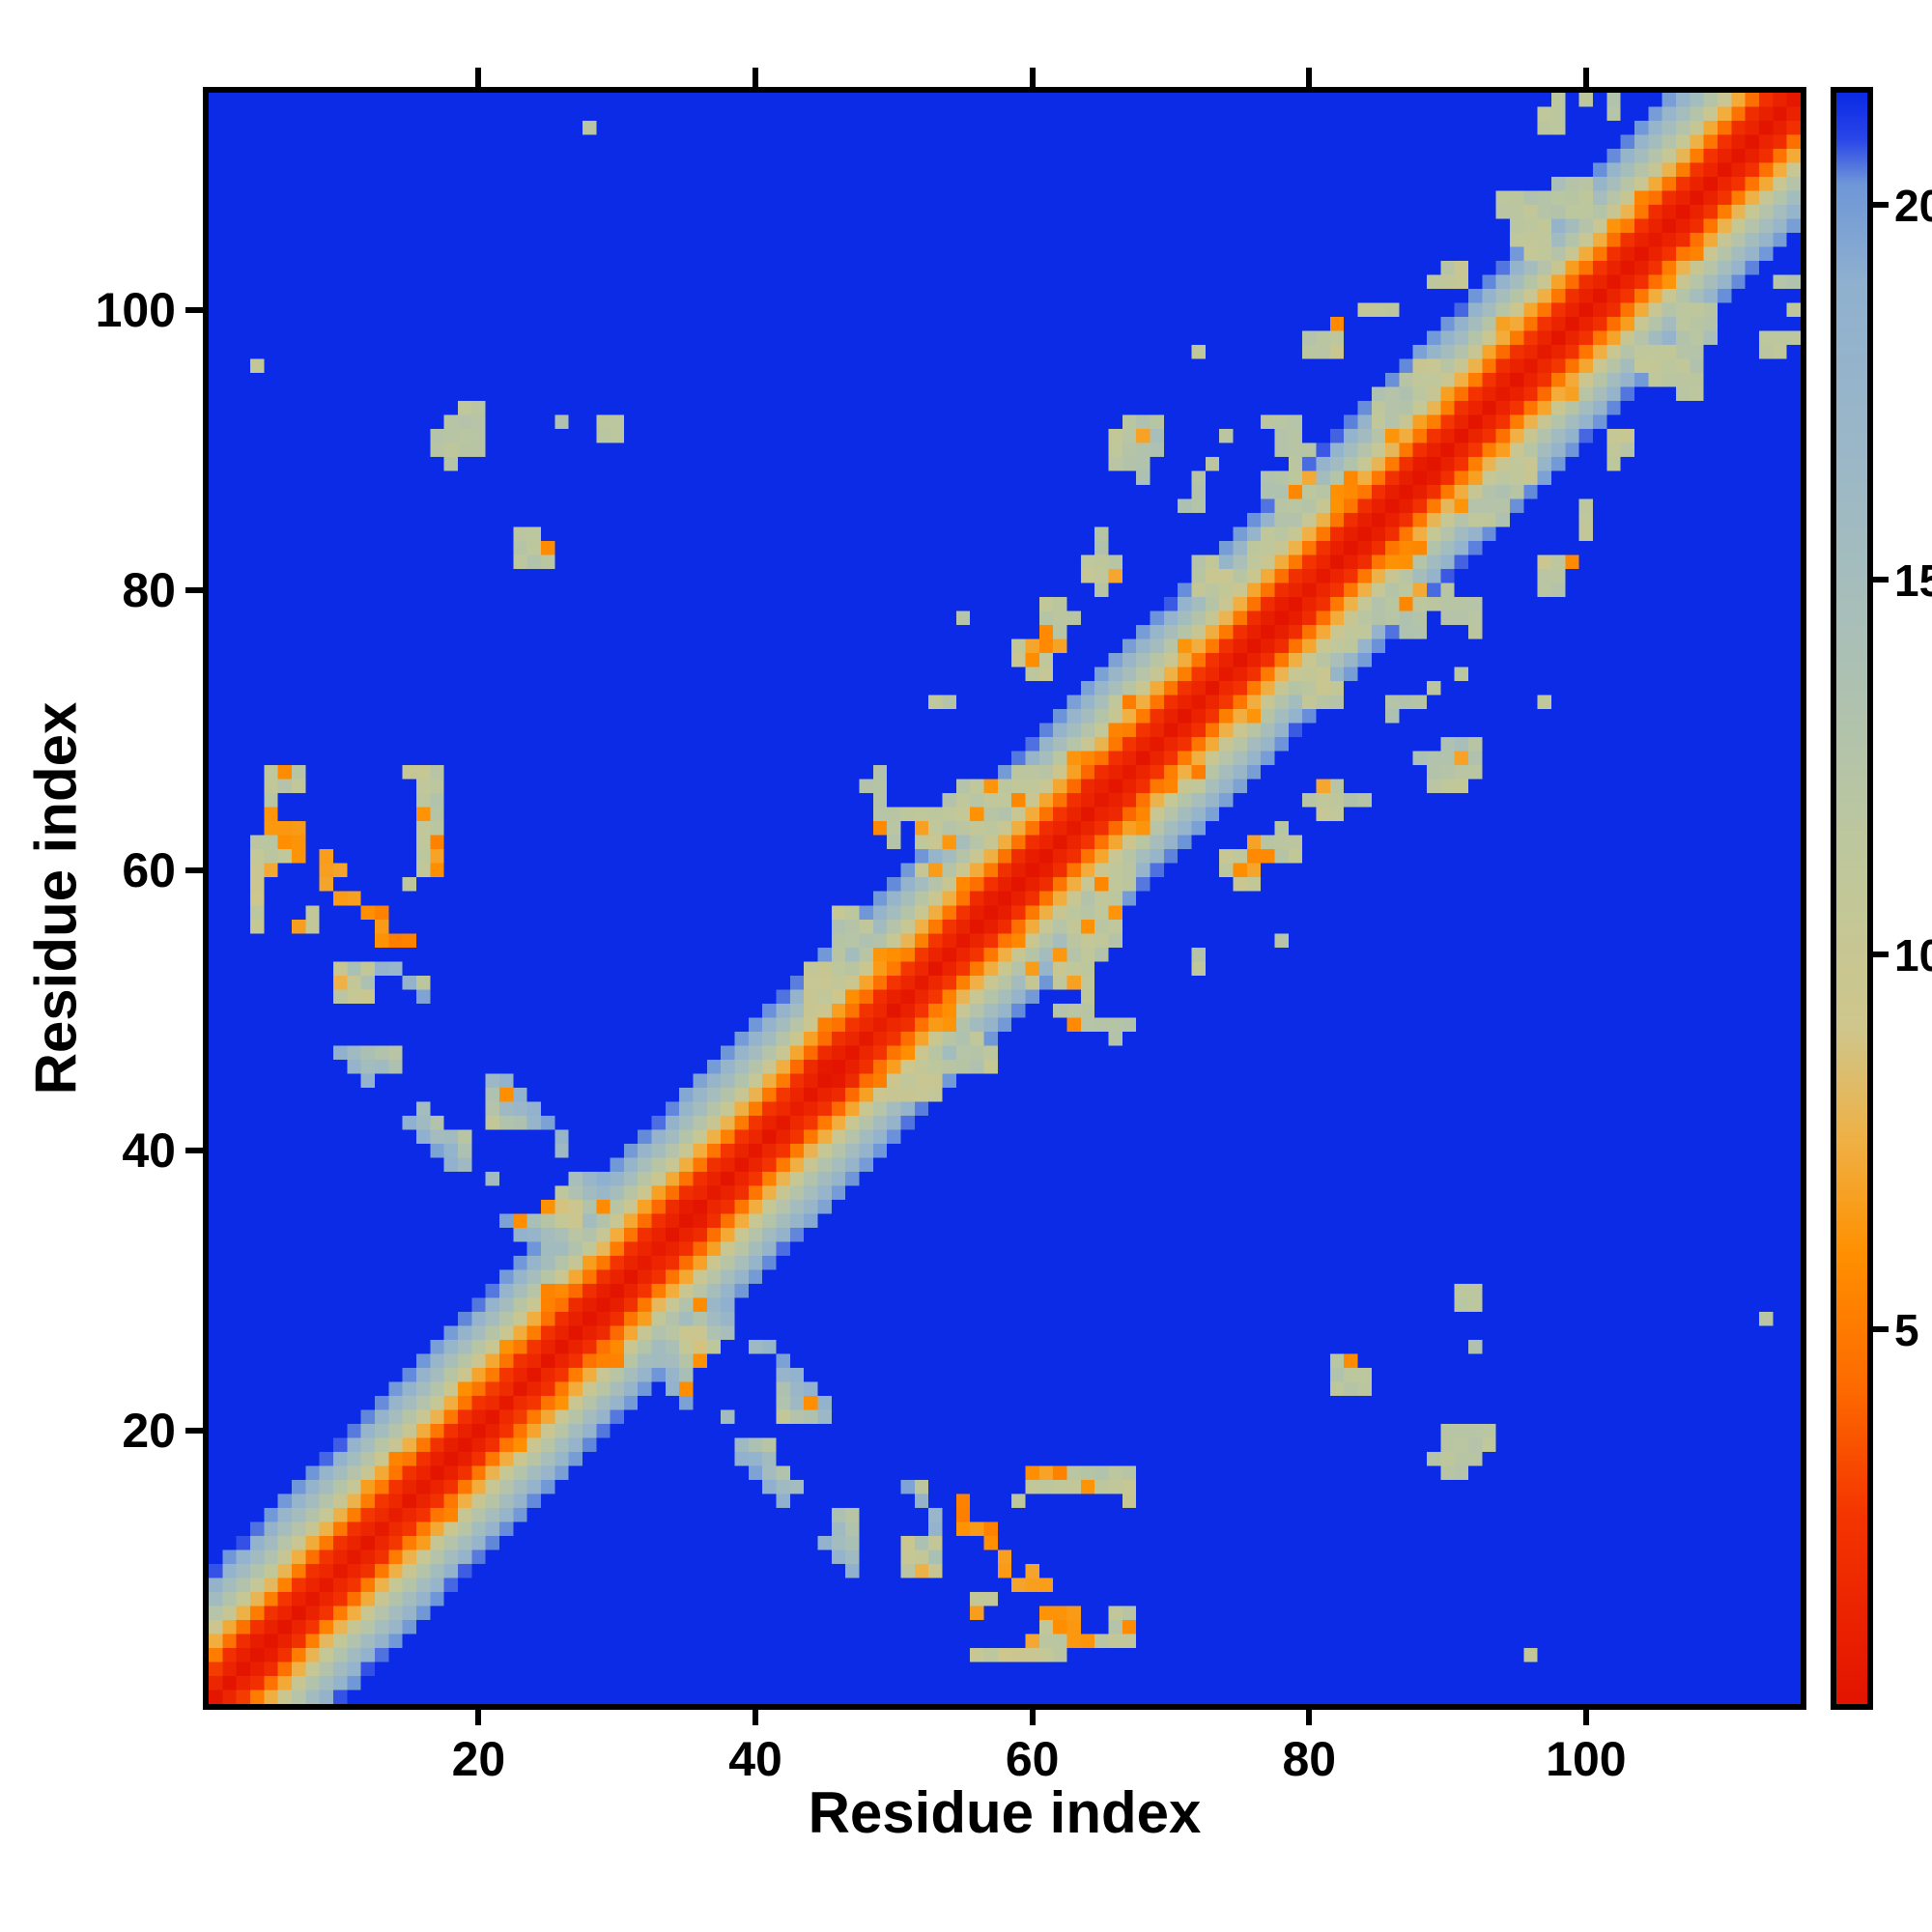  What do you see at coordinates (1913, 581) in the screenshot?
I see `colorbar-tick-label: 15` at bounding box center [1913, 581].